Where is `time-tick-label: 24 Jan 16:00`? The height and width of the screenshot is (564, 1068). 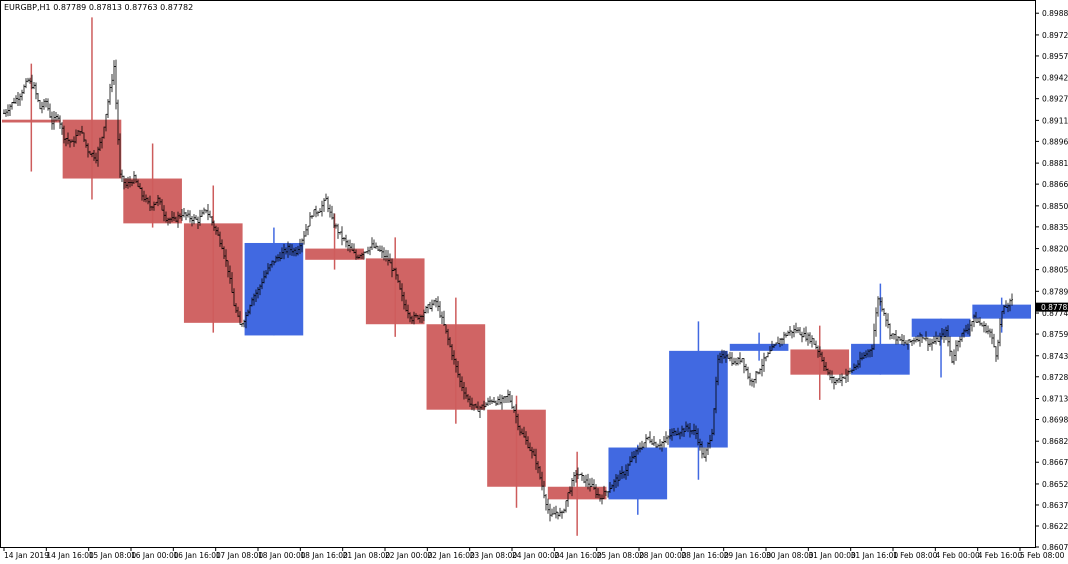
time-tick-label: 24 Jan 16:00 is located at coordinates (578, 555).